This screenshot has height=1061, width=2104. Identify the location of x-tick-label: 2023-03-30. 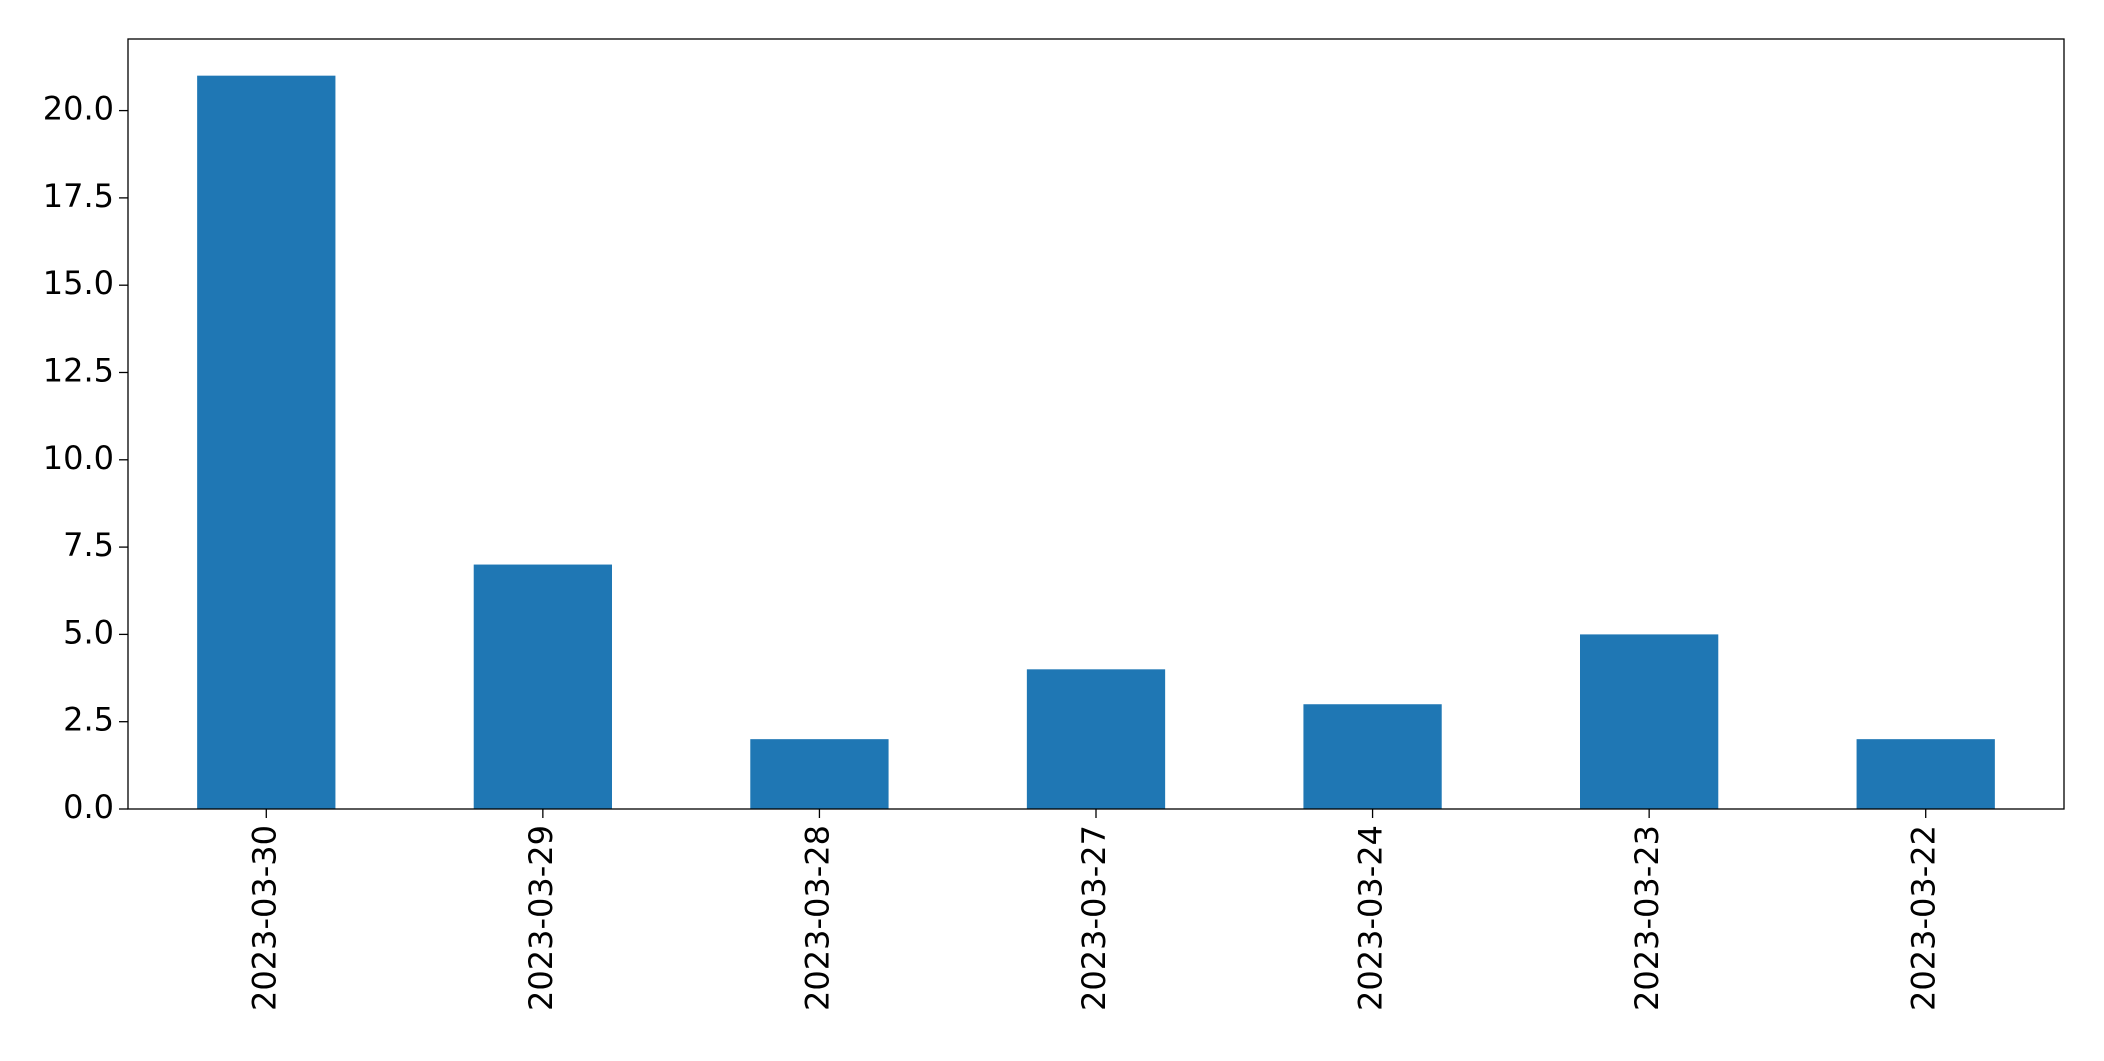
(264, 918).